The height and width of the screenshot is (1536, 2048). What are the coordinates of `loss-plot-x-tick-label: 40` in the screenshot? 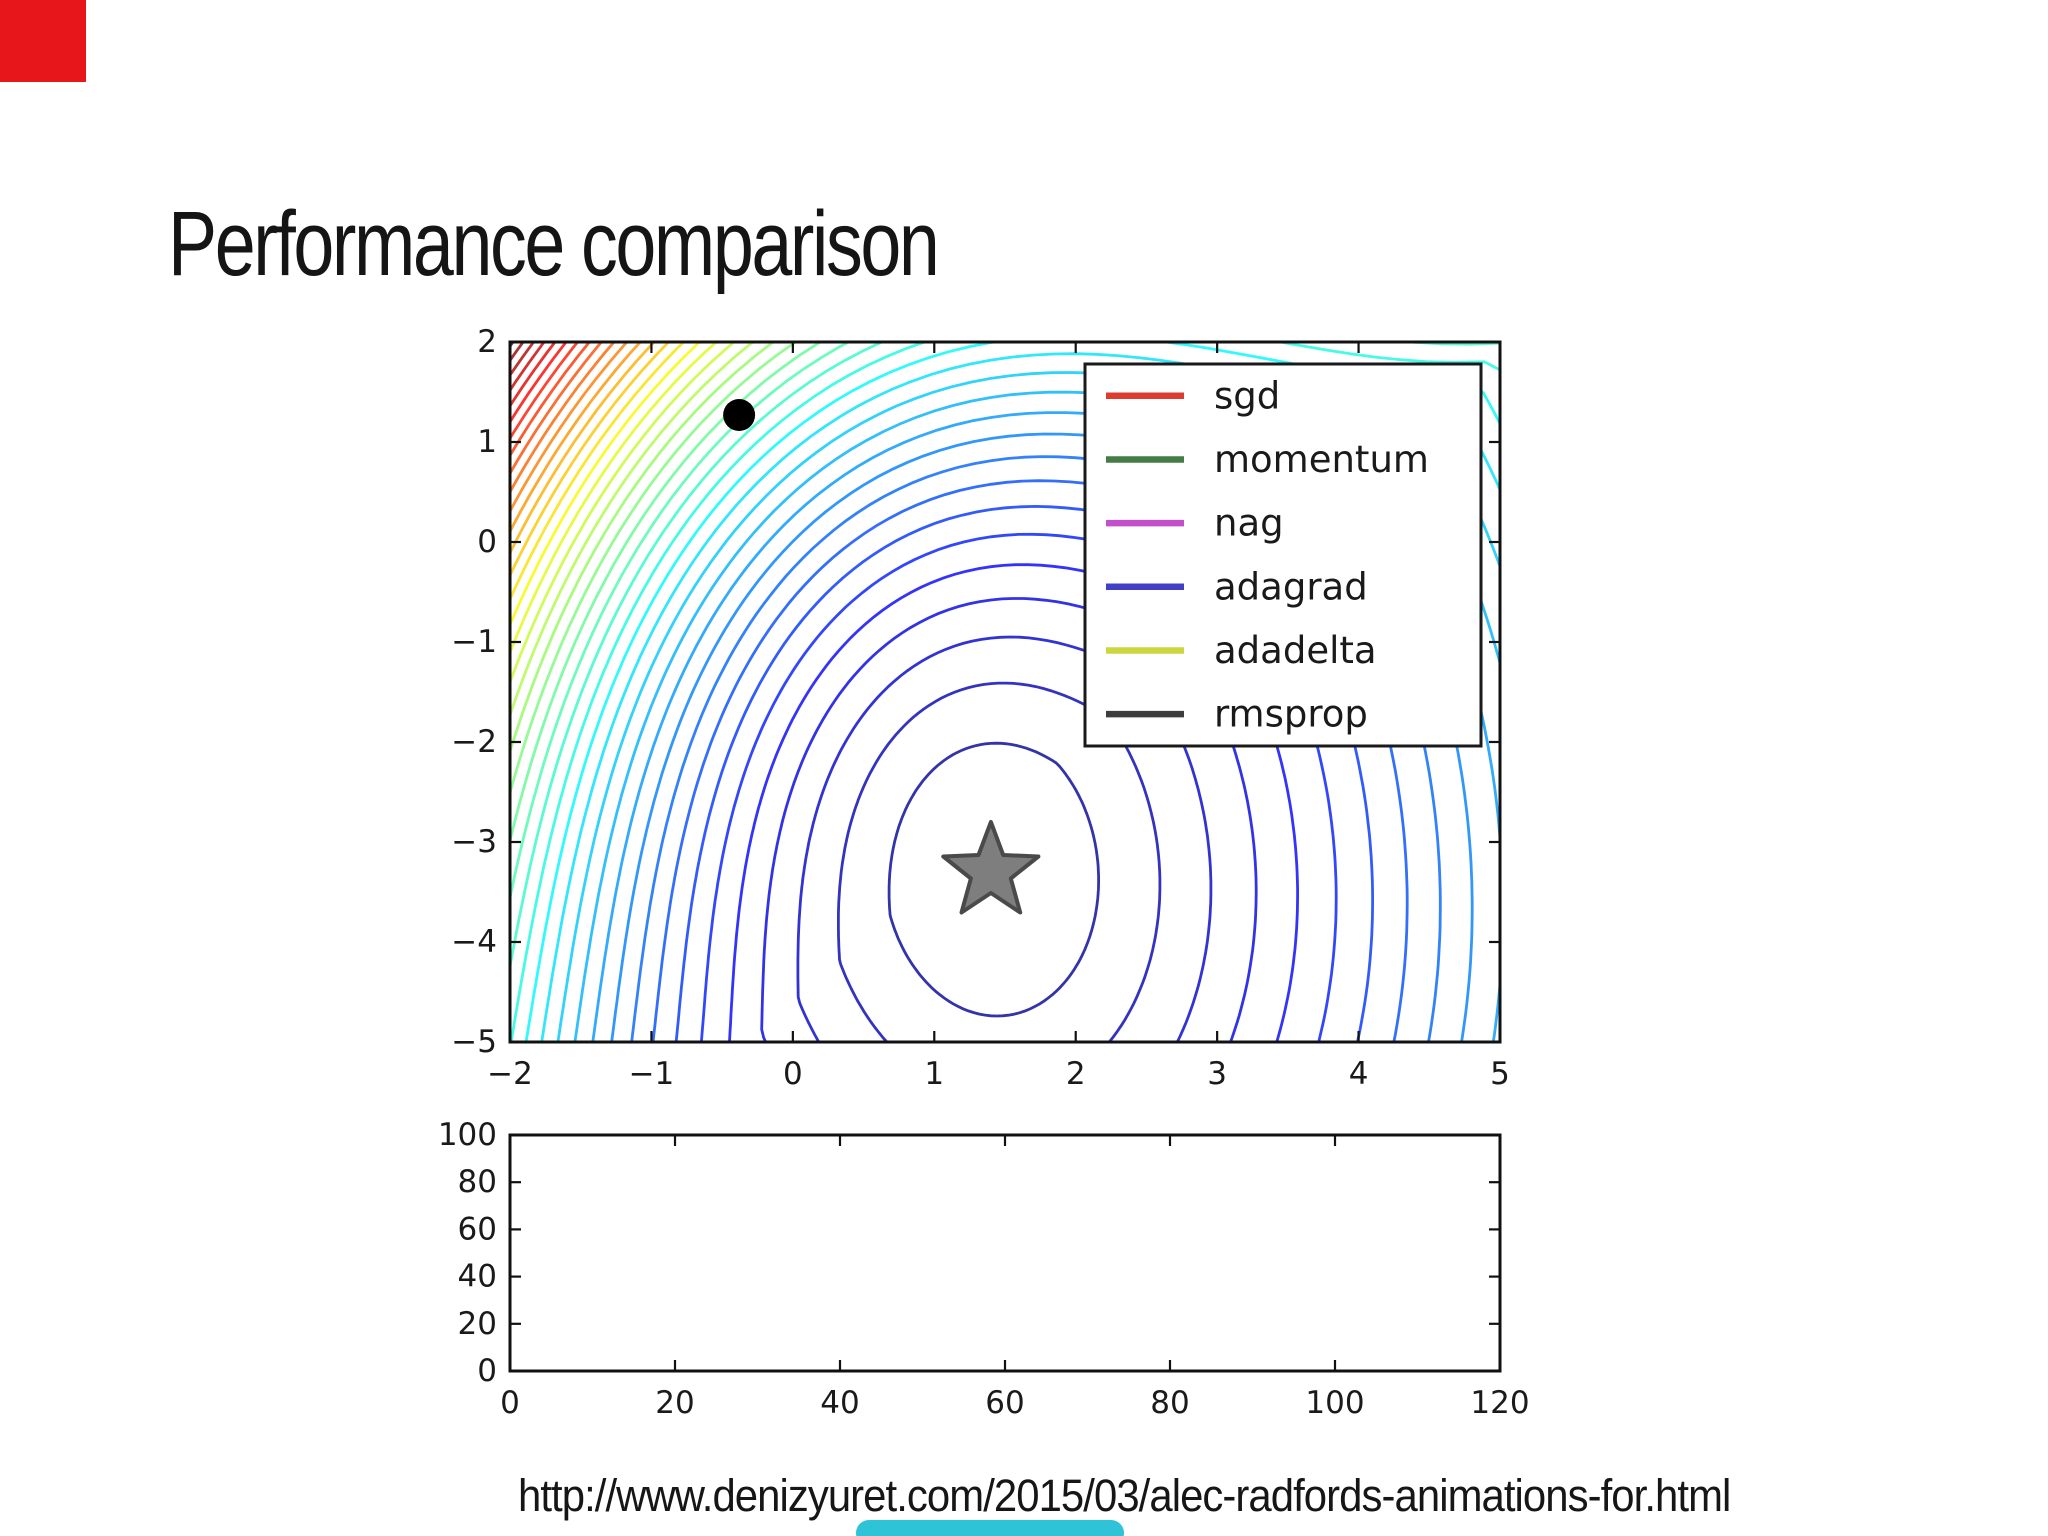 It's located at (839, 1403).